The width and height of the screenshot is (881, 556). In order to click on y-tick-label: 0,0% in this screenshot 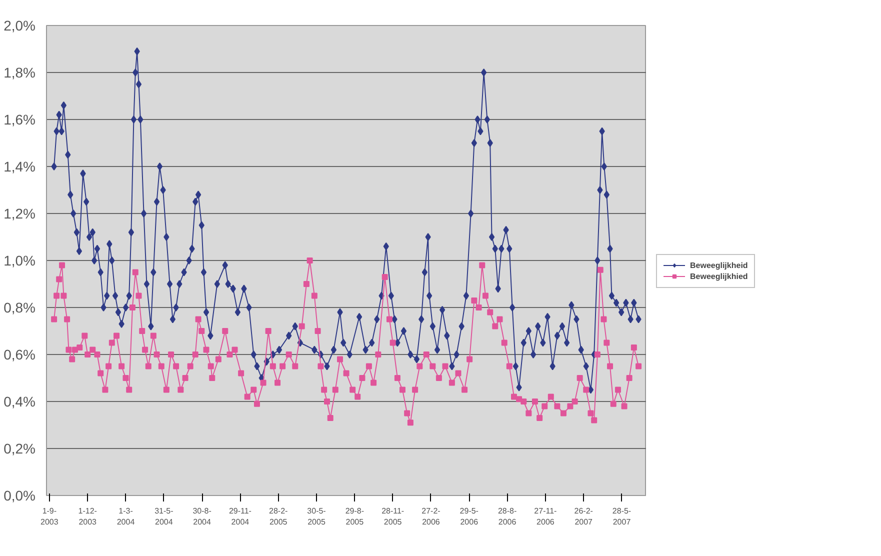, I will do `click(20, 496)`.